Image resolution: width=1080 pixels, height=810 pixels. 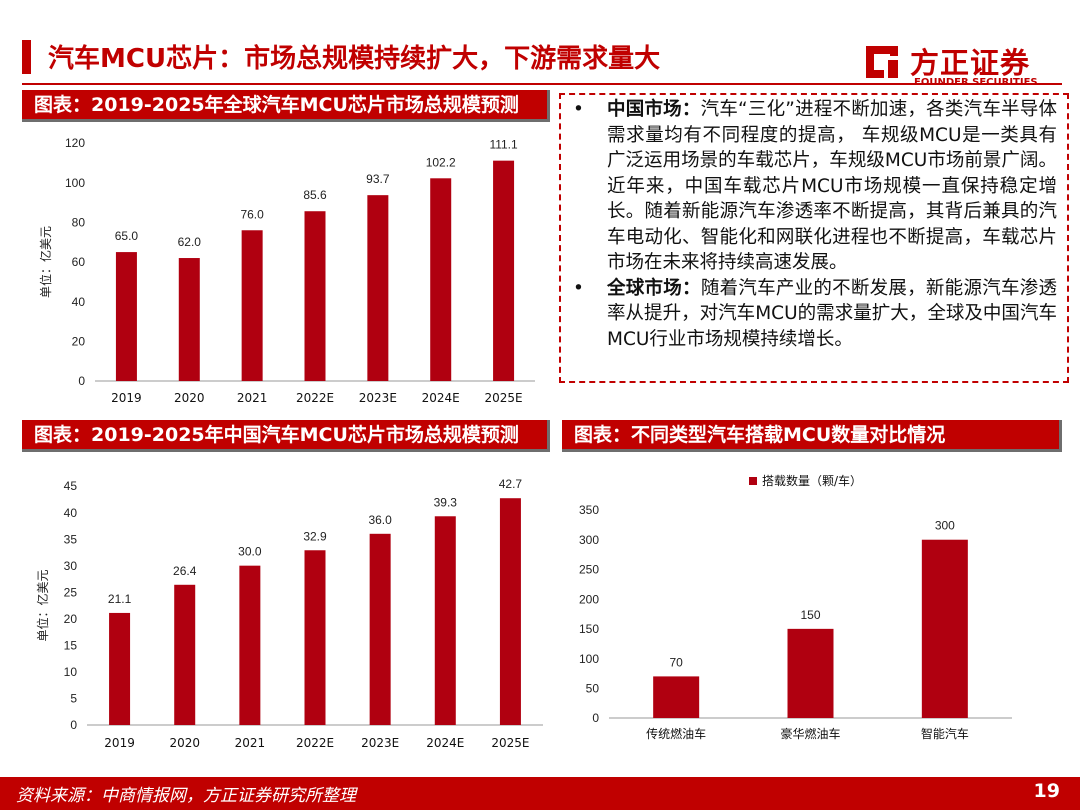 I want to click on y-tick-label: 80, so click(x=79, y=223).